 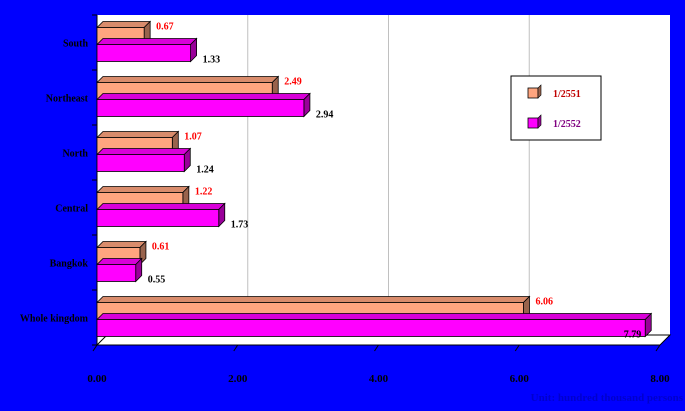 I want to click on x-tick-label: 6.00, so click(x=520, y=379).